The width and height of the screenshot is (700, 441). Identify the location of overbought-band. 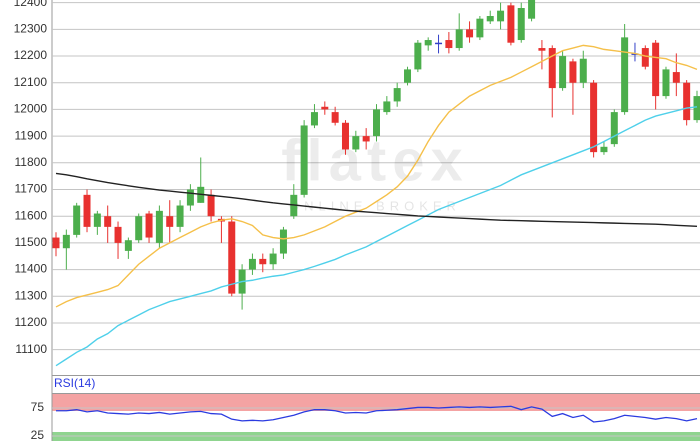
(376, 402).